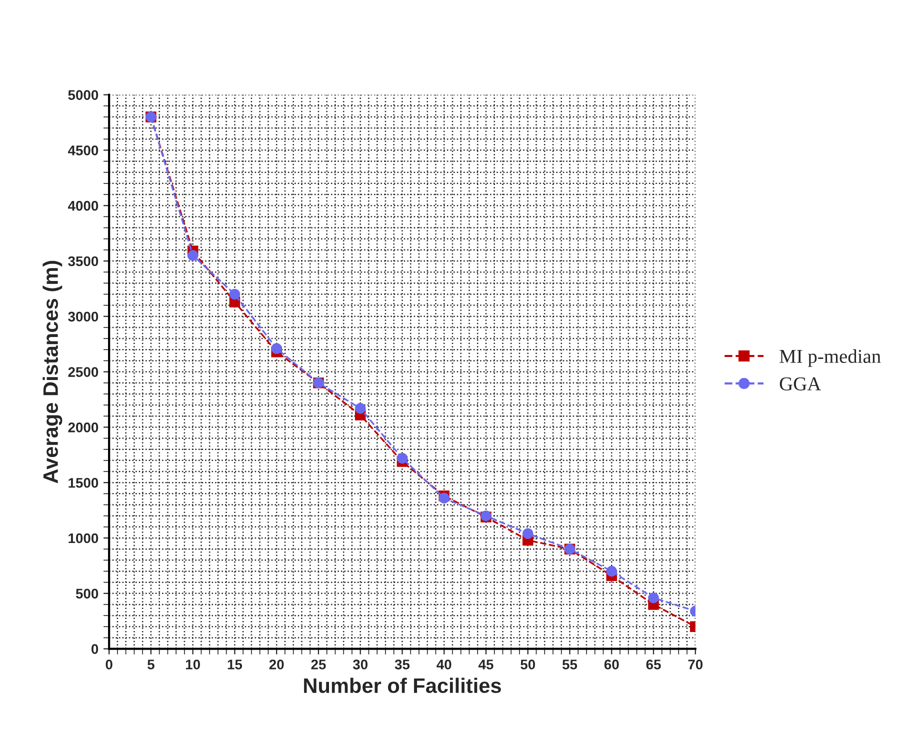 The image size is (909, 729). I want to click on y-tick-label: 4500, so click(83, 151).